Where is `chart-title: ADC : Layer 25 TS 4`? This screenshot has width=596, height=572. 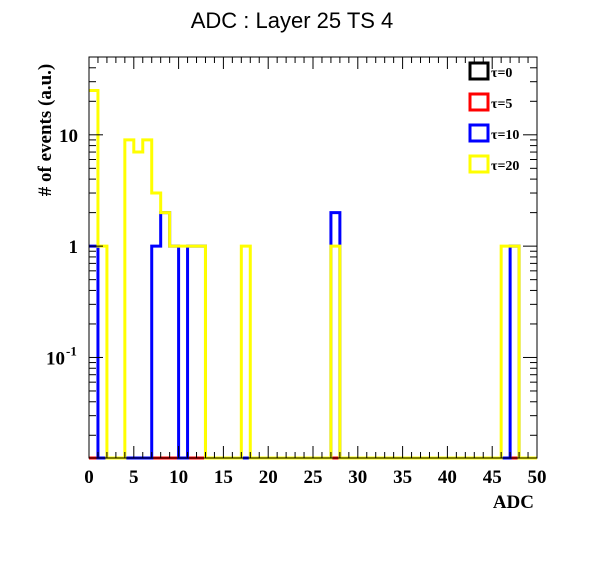 chart-title: ADC : Layer 25 TS 4 is located at coordinates (292, 20).